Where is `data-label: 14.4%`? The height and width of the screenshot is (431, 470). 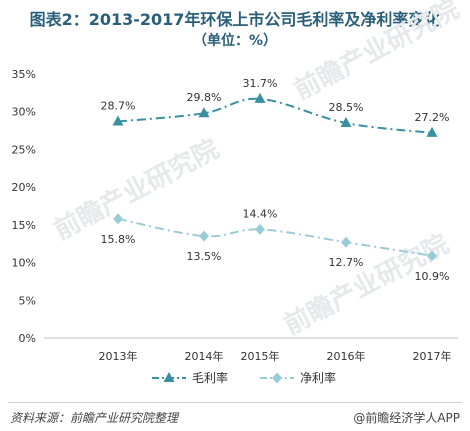
data-label: 14.4% is located at coordinates (260, 213).